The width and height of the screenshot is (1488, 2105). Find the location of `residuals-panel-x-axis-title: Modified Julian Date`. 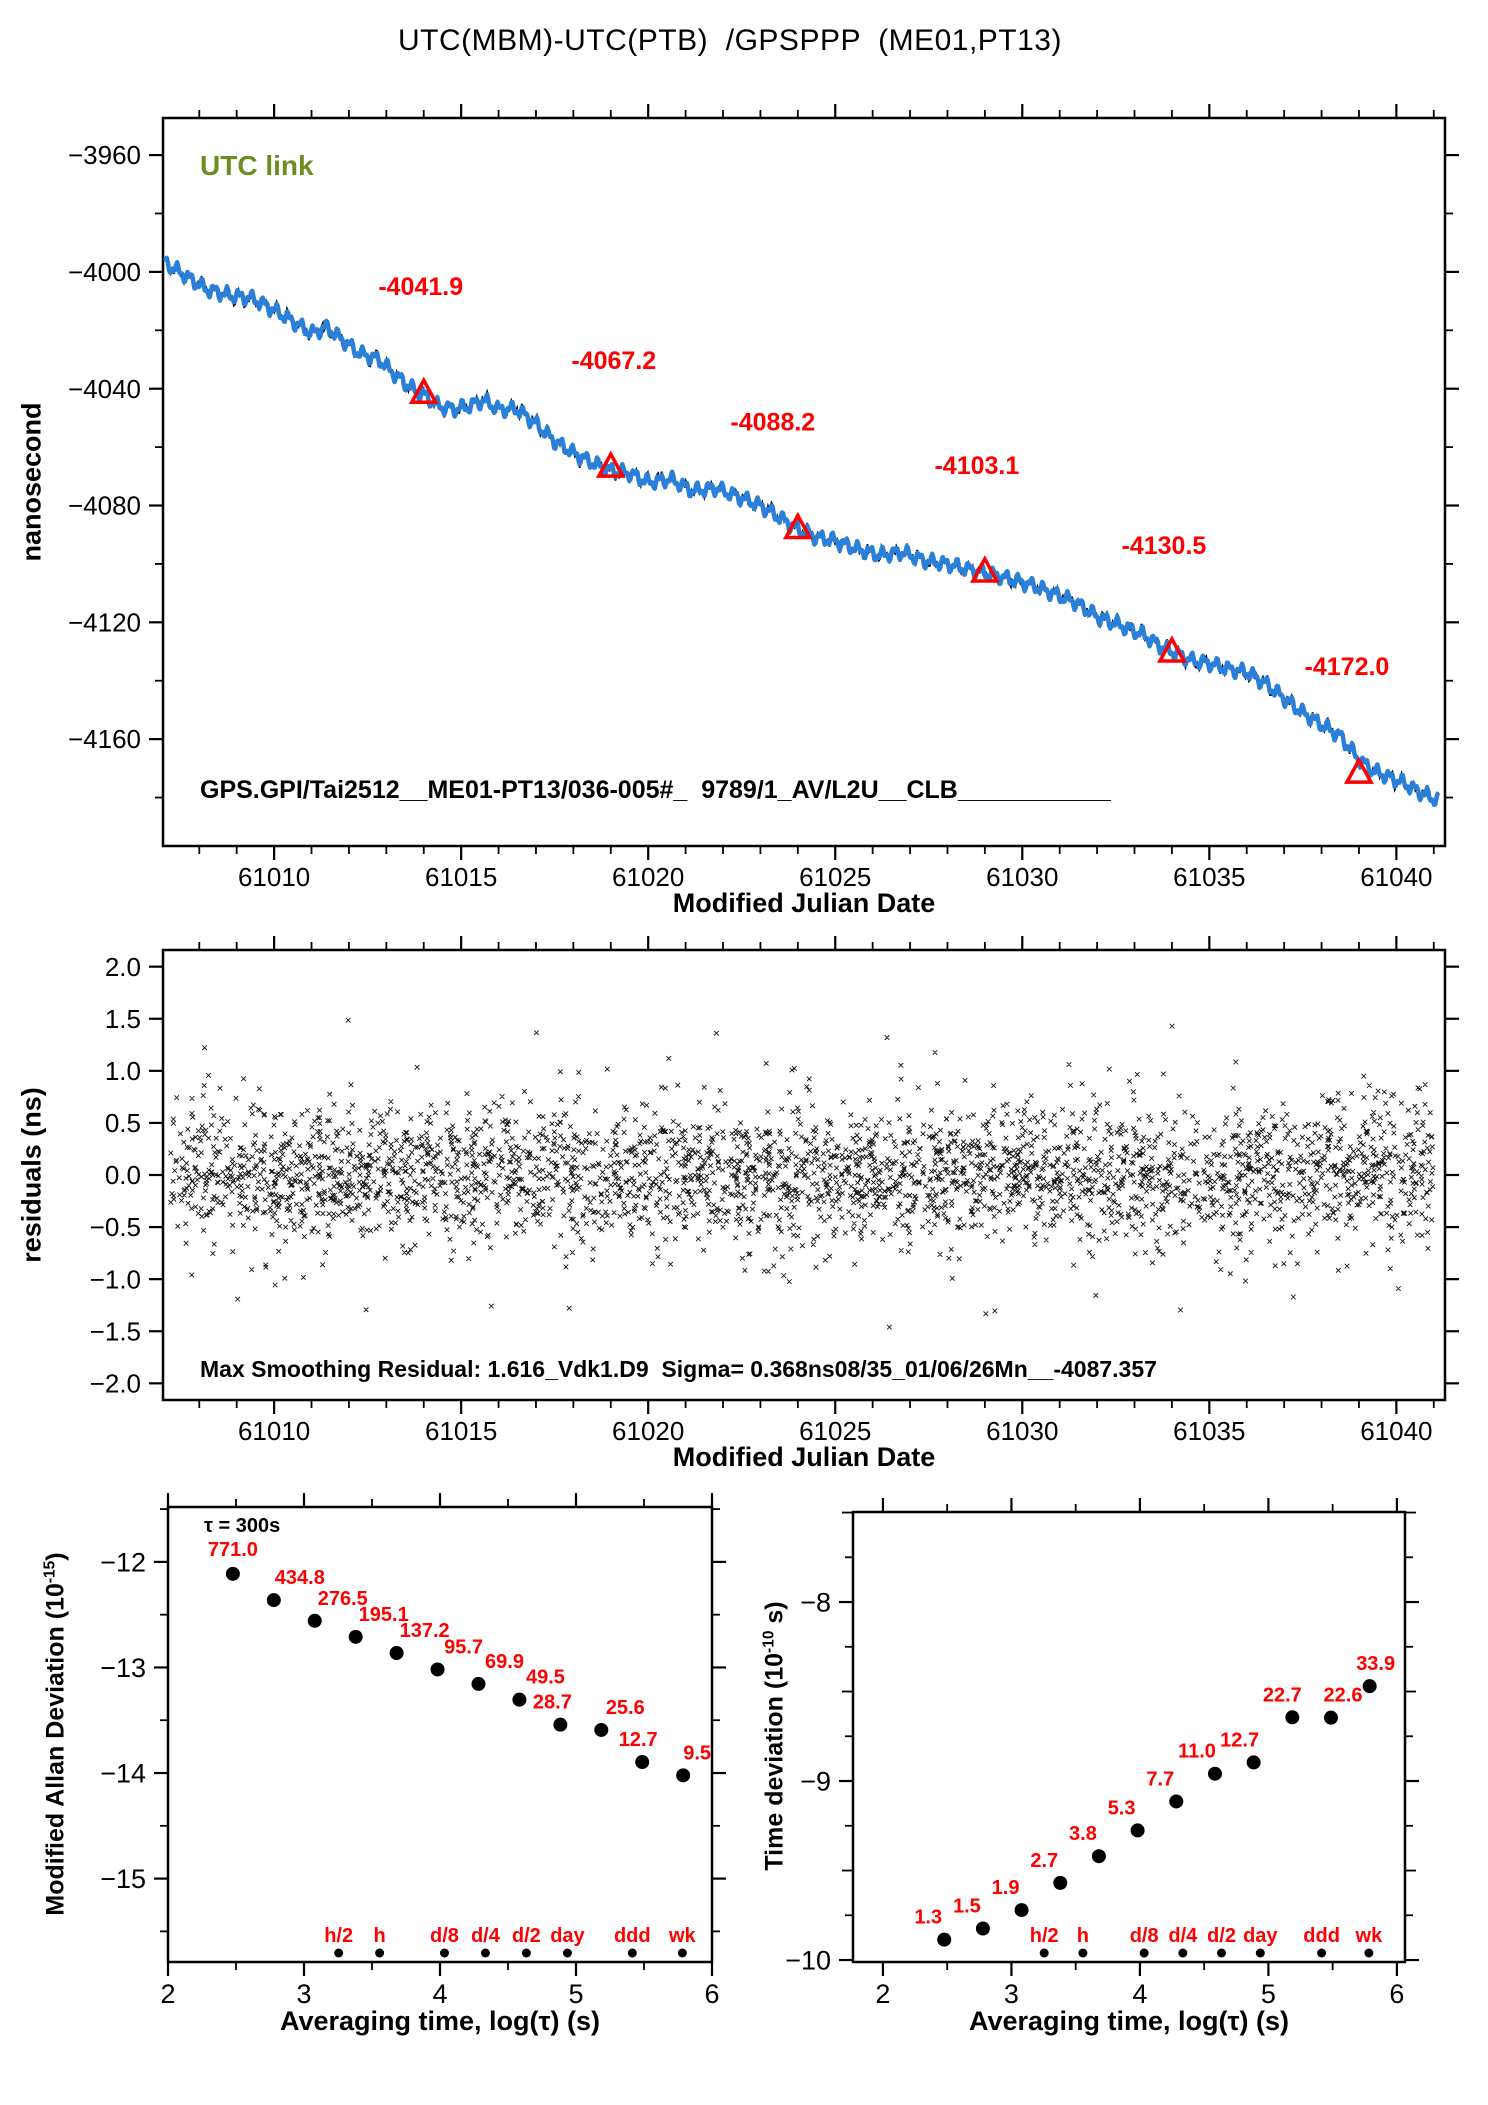

residuals-panel-x-axis-title: Modified Julian Date is located at coordinates (804, 1457).